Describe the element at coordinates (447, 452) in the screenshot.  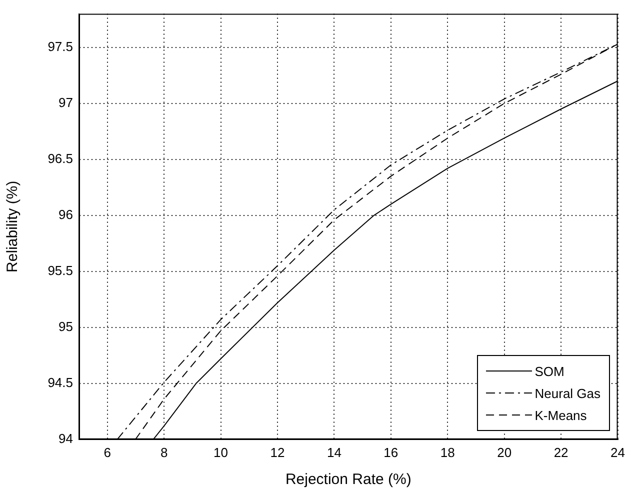
I see `x-tick-label: 18` at that location.